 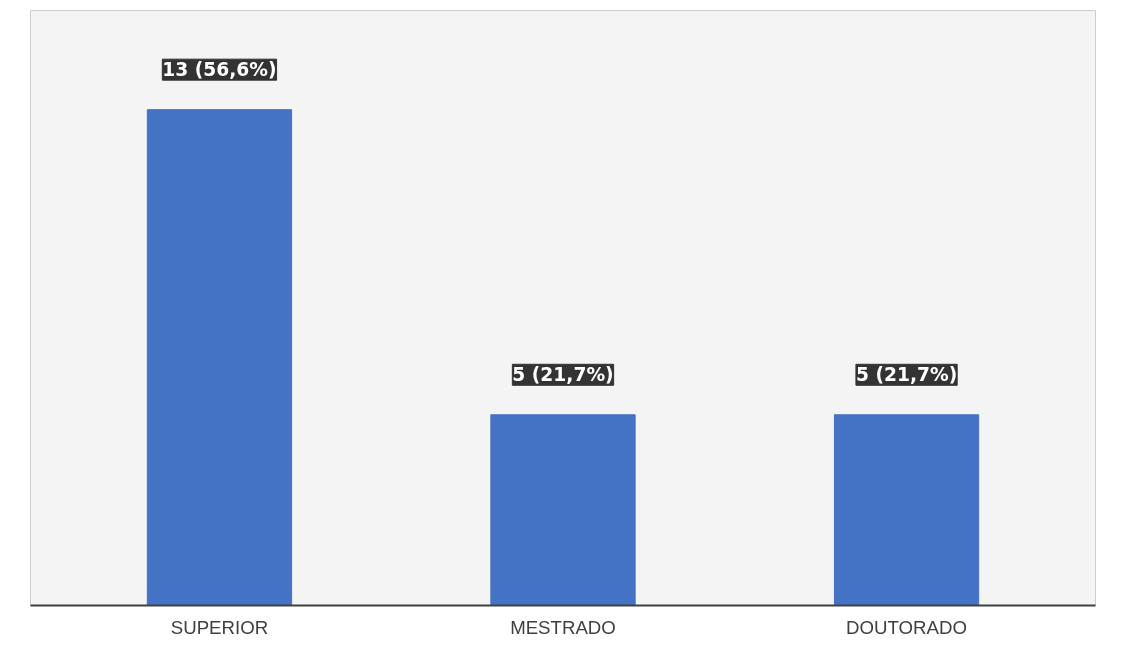 What do you see at coordinates (219, 627) in the screenshot?
I see `x-tick-label: SUPERIOR` at bounding box center [219, 627].